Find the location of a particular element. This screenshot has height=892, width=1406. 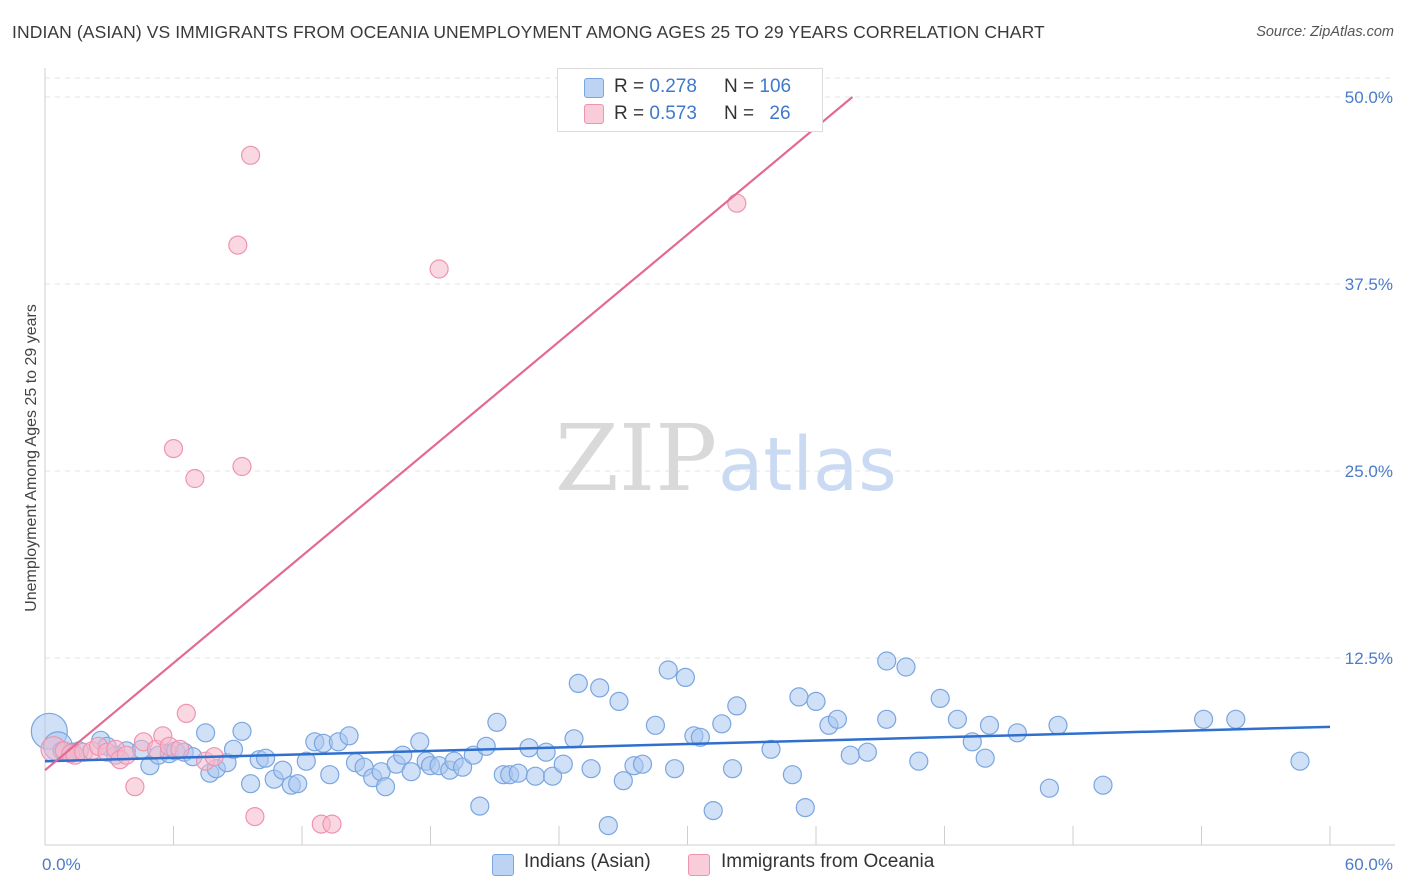

y-tick-label: 12.5% is located at coordinates (1369, 658).